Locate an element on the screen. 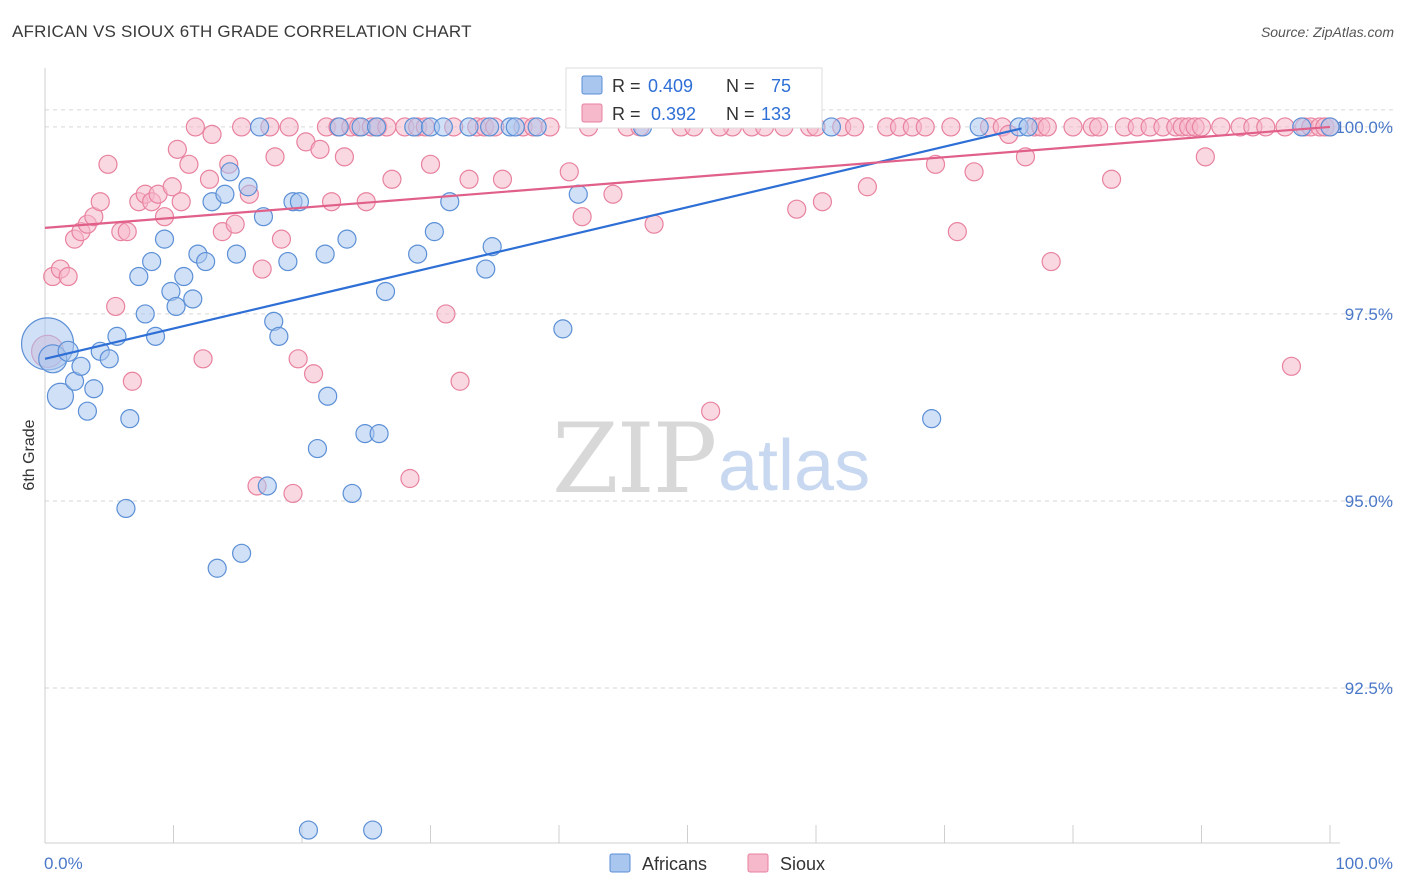 The width and height of the screenshot is (1406, 892). sioux-n-value: 133 is located at coordinates (776, 114).